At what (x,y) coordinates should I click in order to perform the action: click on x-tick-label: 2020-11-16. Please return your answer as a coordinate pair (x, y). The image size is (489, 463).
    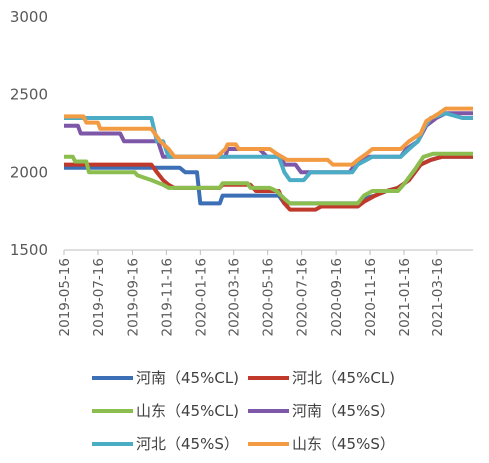
    Looking at the image, I should click on (371, 297).